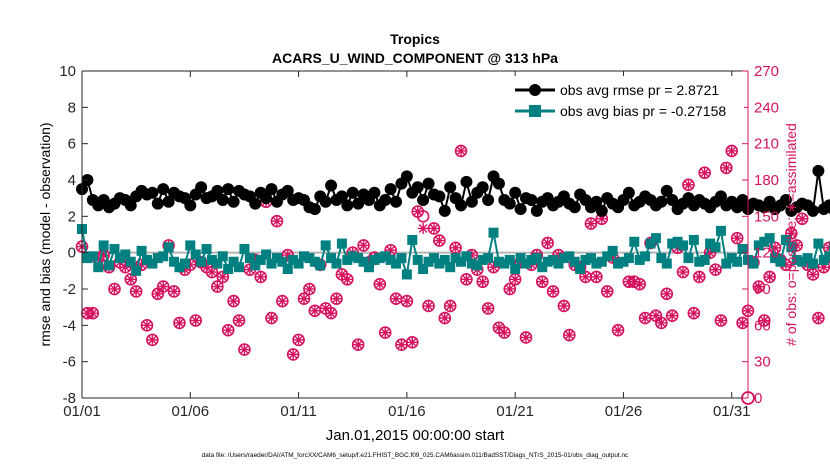  I want to click on y-tick-label: 2, so click(72, 216).